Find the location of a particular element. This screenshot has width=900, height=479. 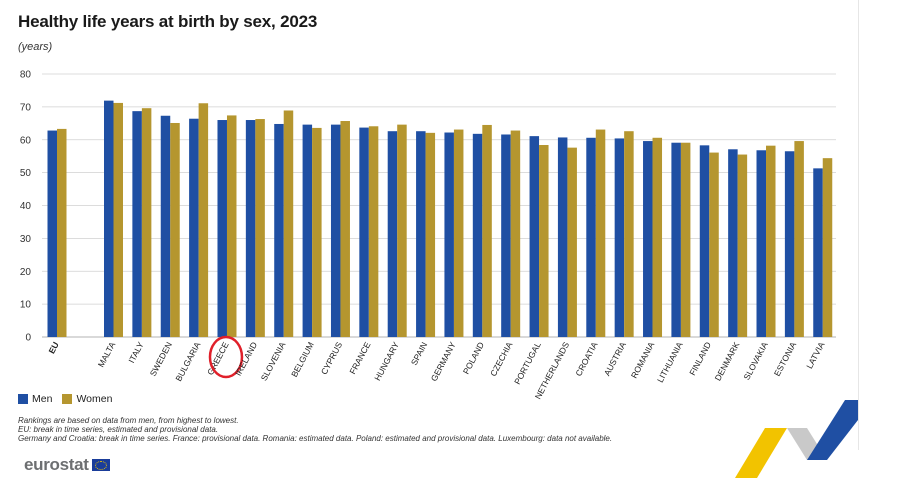

x-tick-label: CROATIA is located at coordinates (586, 359).